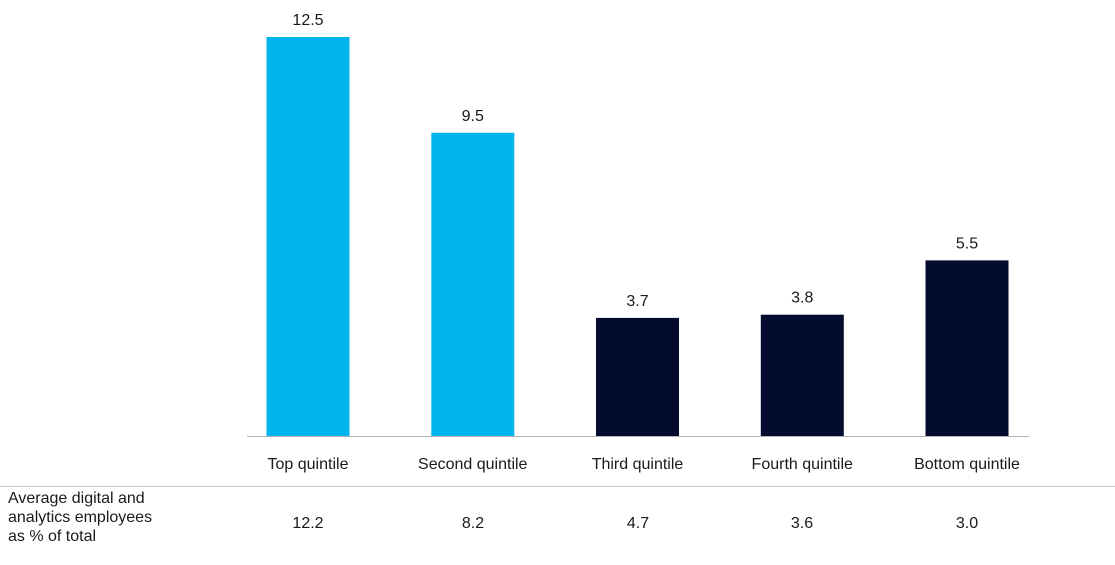 The image size is (1115, 565). Describe the element at coordinates (967, 348) in the screenshot. I see `bar-bottom-quintile` at that location.